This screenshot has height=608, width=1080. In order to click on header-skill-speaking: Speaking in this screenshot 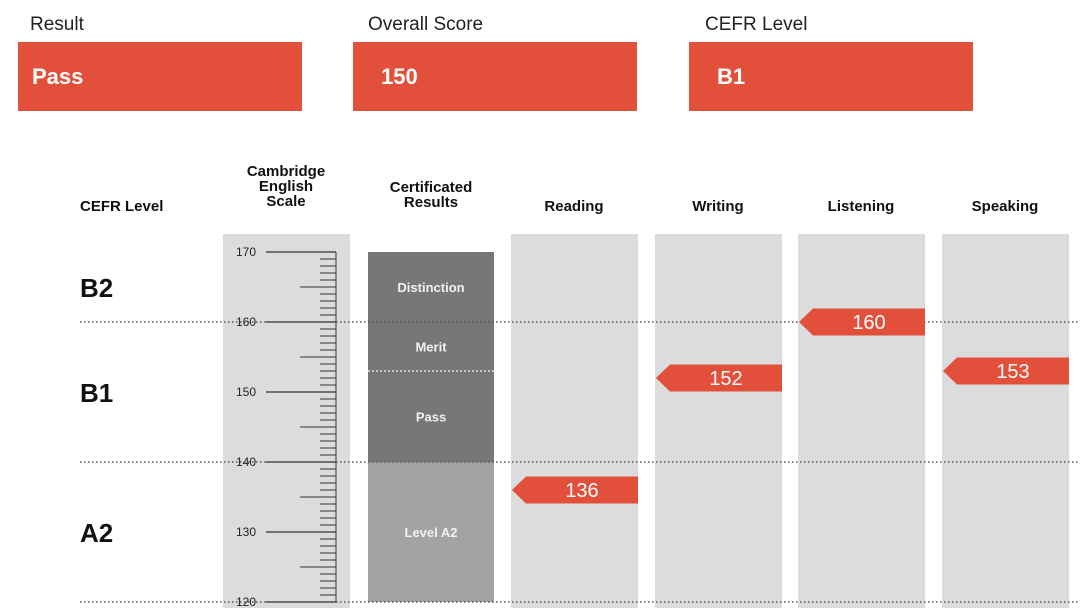, I will do `click(1005, 206)`.